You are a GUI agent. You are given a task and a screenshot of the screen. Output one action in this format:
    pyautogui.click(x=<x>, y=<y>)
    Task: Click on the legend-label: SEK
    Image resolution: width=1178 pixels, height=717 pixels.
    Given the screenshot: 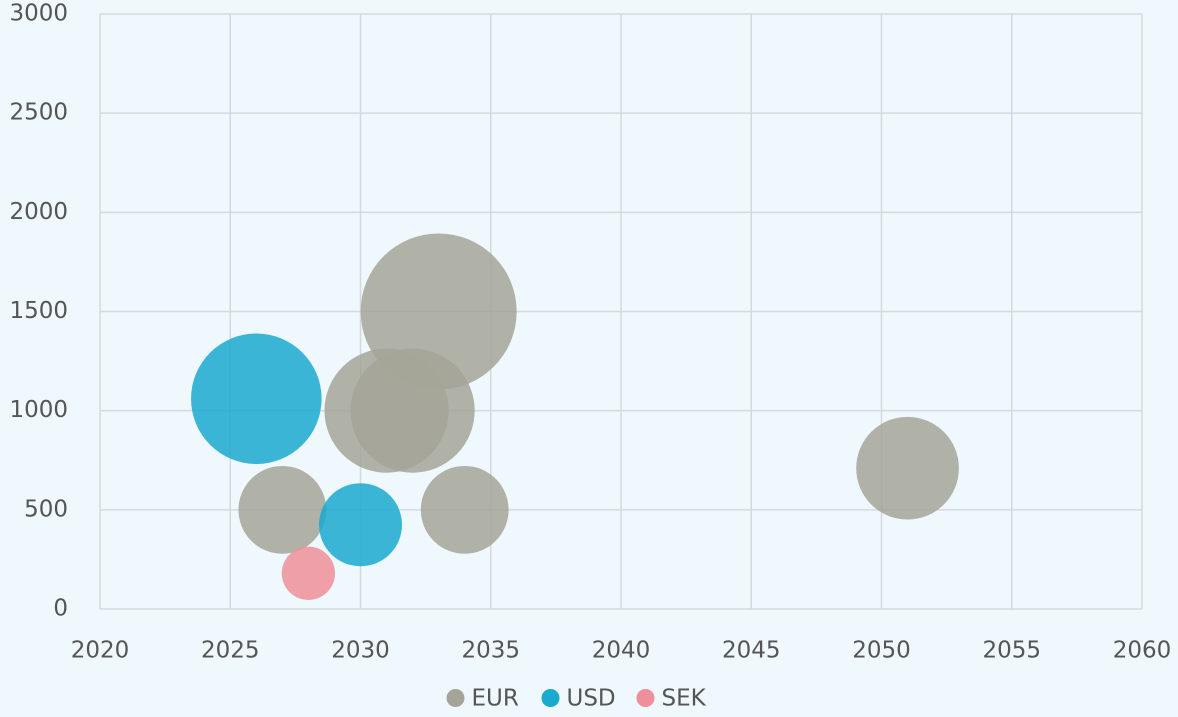 What is the action you would take?
    pyautogui.click(x=684, y=699)
    